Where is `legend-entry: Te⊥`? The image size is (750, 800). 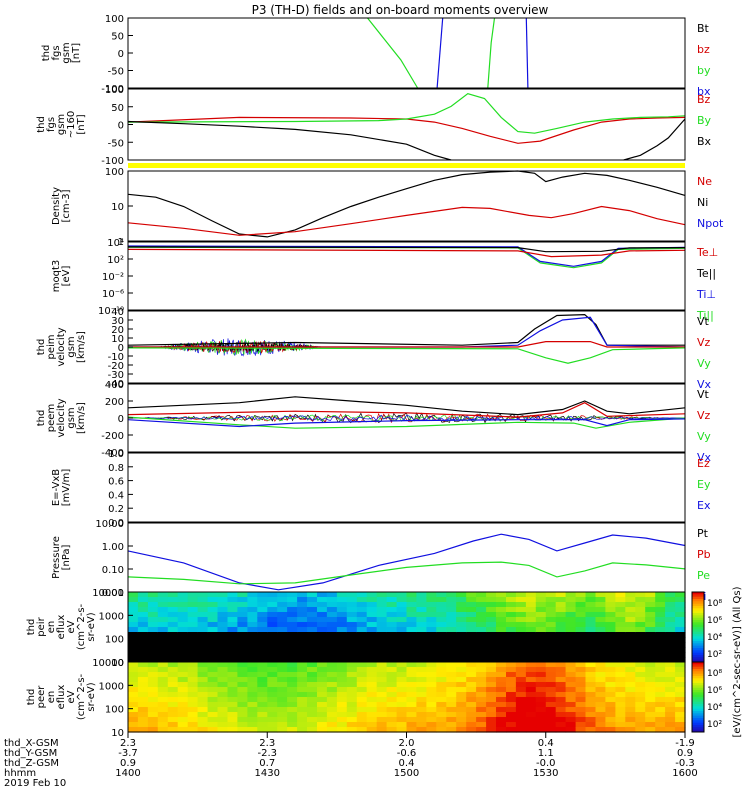
legend-entry: Te⊥ is located at coordinates (707, 252).